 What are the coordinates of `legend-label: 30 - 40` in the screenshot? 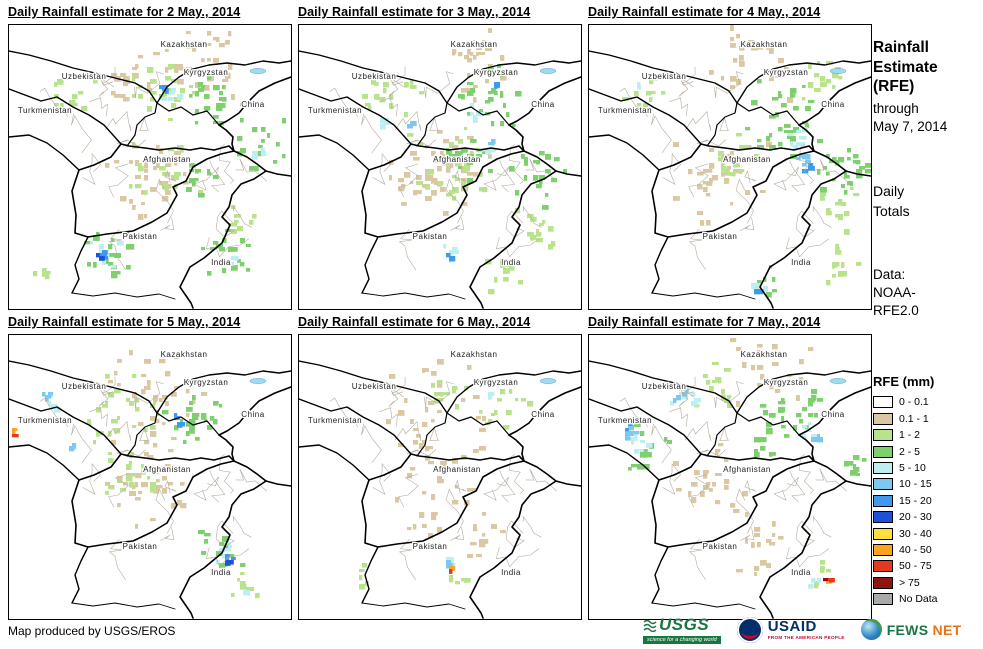 It's located at (915, 533).